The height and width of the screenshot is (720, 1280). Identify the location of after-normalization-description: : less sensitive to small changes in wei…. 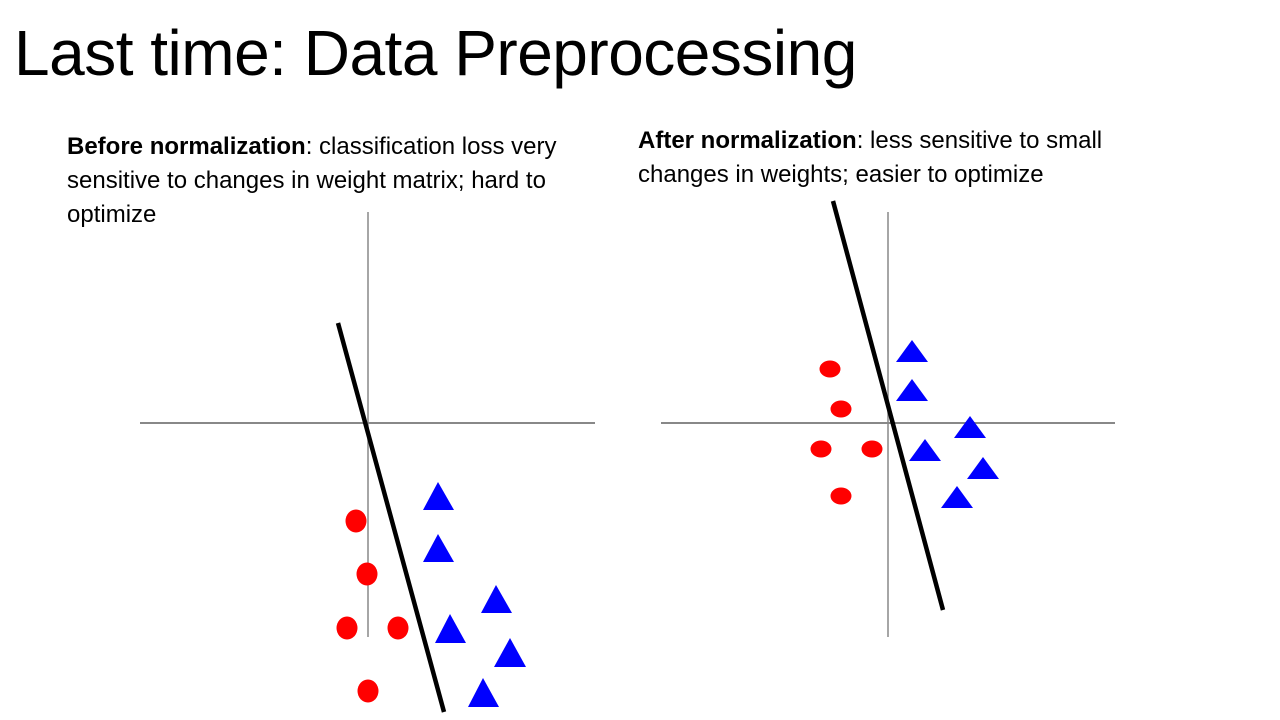
(870, 157).